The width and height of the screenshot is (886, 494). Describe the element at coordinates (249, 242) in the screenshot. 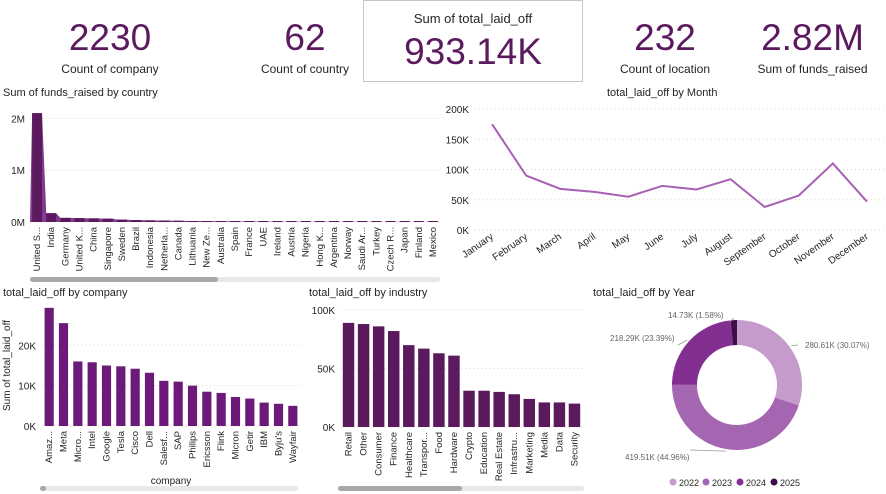

I see `x-tick-label: France` at that location.